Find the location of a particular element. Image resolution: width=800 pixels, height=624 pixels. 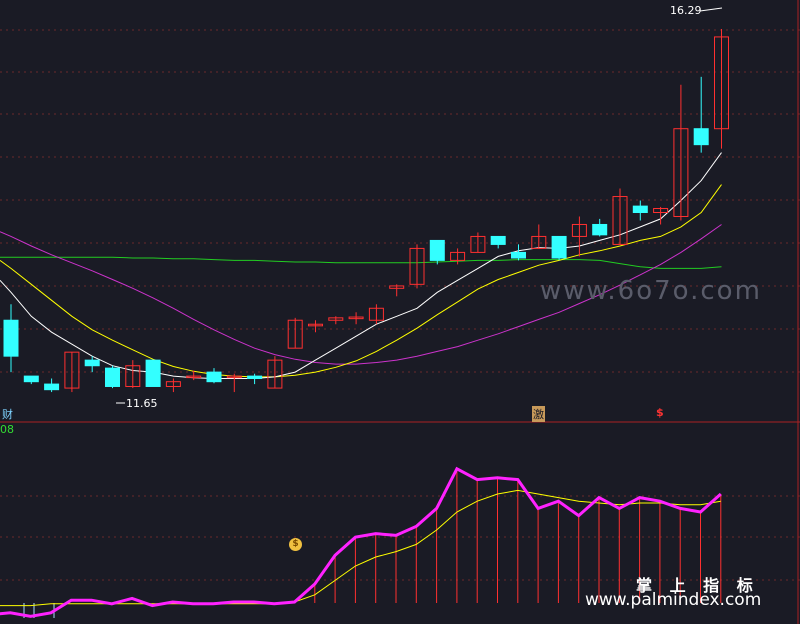

dollar-signal-label: $ is located at coordinates (660, 412).